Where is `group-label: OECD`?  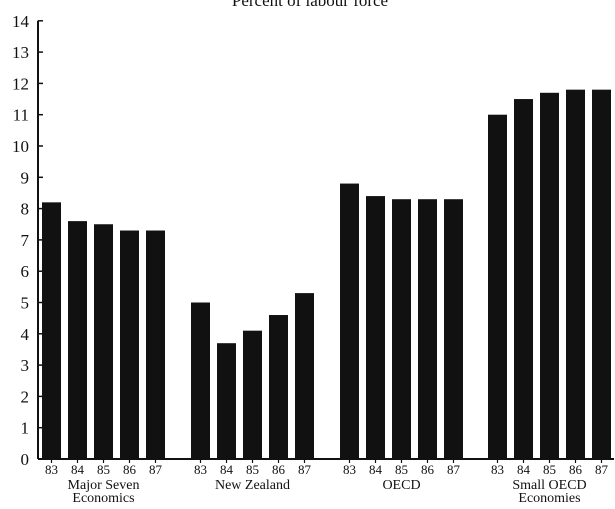 group-label: OECD is located at coordinates (401, 485).